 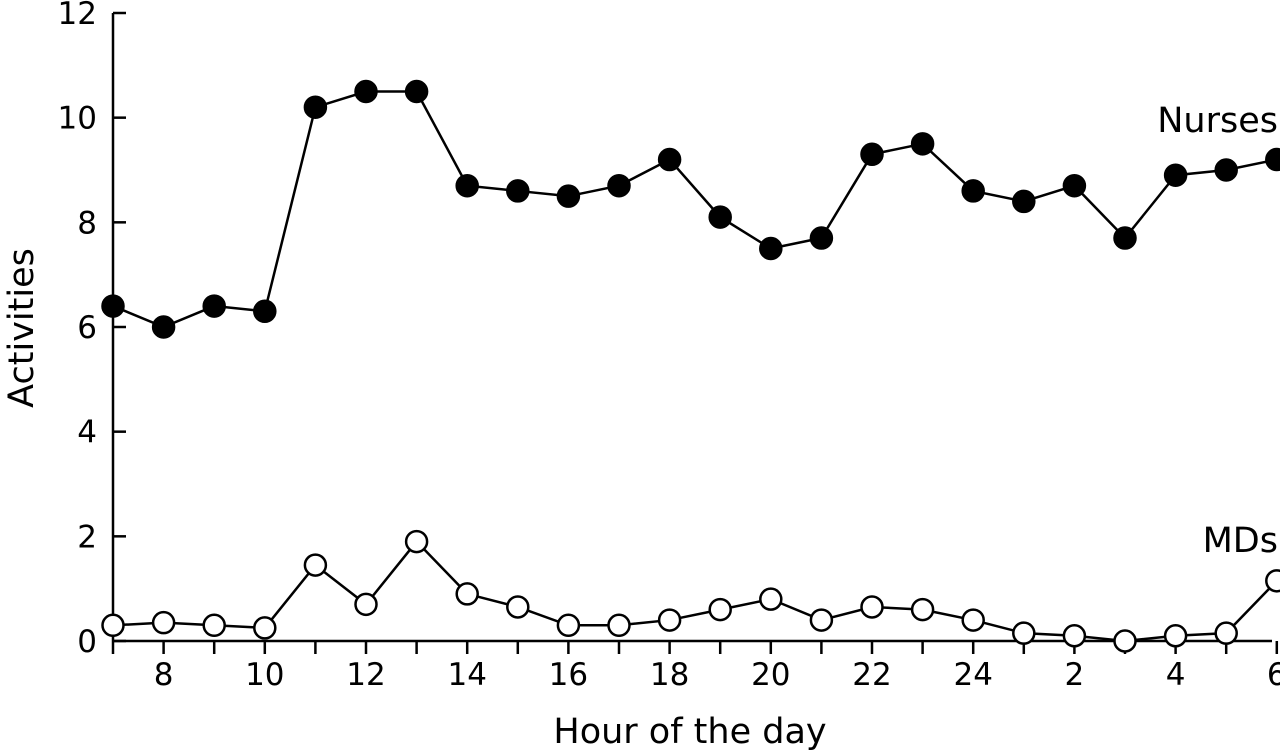 What do you see at coordinates (695, 667) in the screenshot?
I see `x-ticks: 8 10 12 14 16 18 20 22 24 2 4 6` at bounding box center [695, 667].